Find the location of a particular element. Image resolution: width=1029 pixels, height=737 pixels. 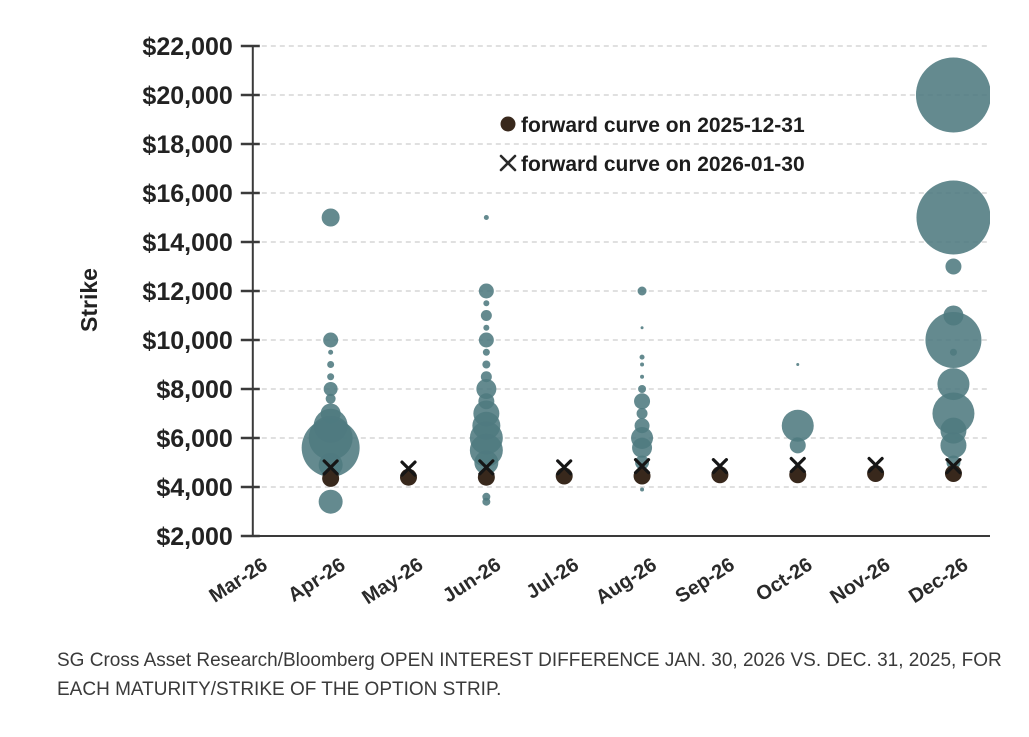

legend-label-dec31: forward curve on 2025-12-31 is located at coordinates (663, 125).